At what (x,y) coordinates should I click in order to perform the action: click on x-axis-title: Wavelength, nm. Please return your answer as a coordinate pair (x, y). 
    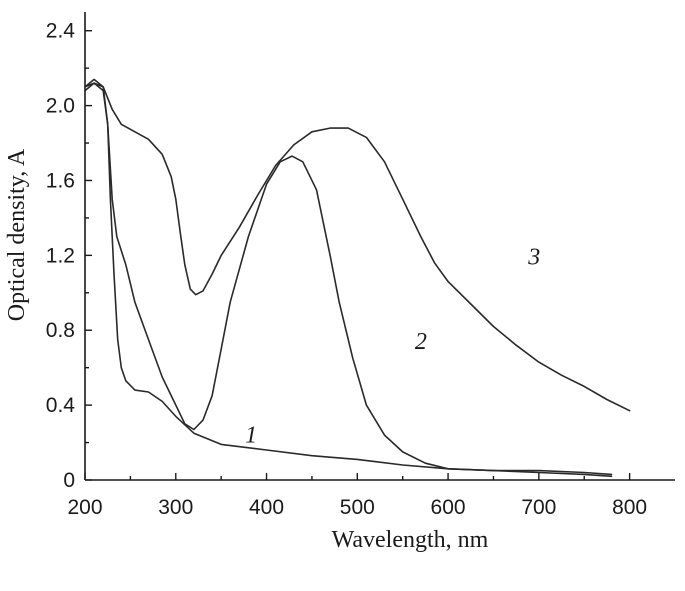
    Looking at the image, I should click on (410, 540).